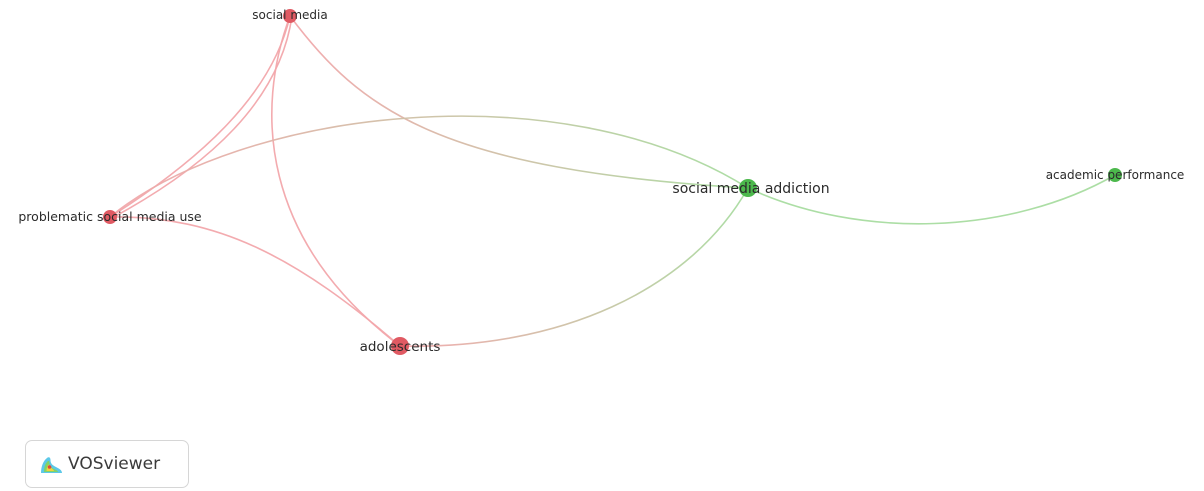 This screenshot has height=491, width=1204. I want to click on label-adolescents: adolescents, so click(400, 347).